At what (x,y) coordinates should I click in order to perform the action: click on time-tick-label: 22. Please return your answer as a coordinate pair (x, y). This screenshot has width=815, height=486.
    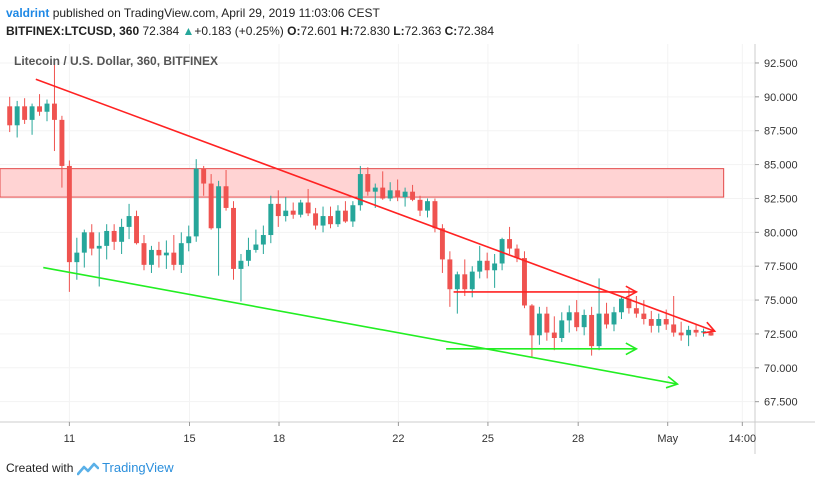
    Looking at the image, I should click on (398, 439).